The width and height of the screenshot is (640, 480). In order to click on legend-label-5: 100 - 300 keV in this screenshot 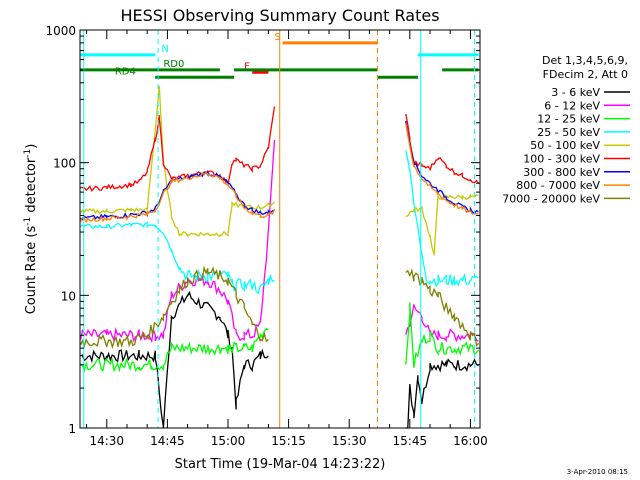, I will do `click(561, 159)`.